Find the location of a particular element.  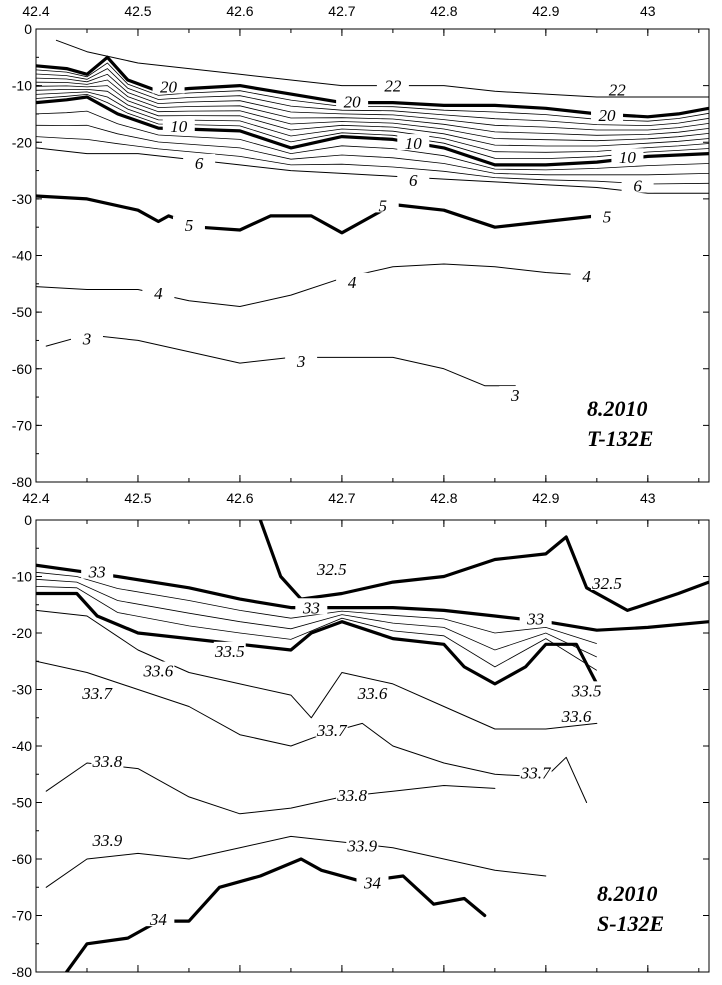

y-tick-label: 0 is located at coordinates (28, 29).